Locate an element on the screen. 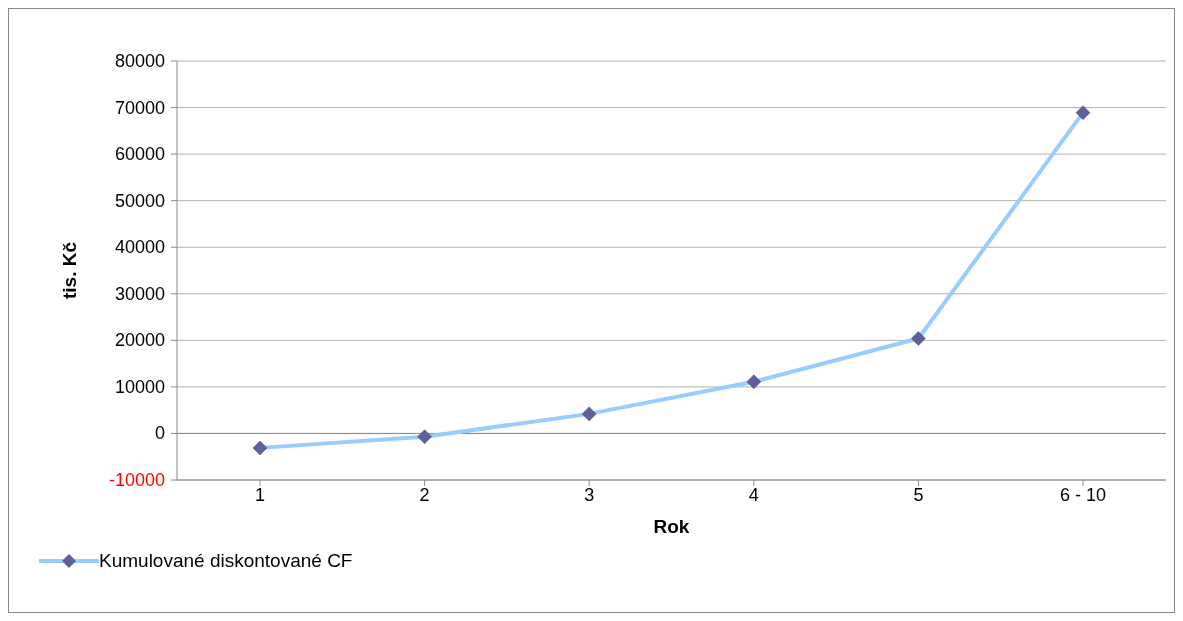 The image size is (1183, 621). y-tick-label: 20000 is located at coordinates (139, 340).